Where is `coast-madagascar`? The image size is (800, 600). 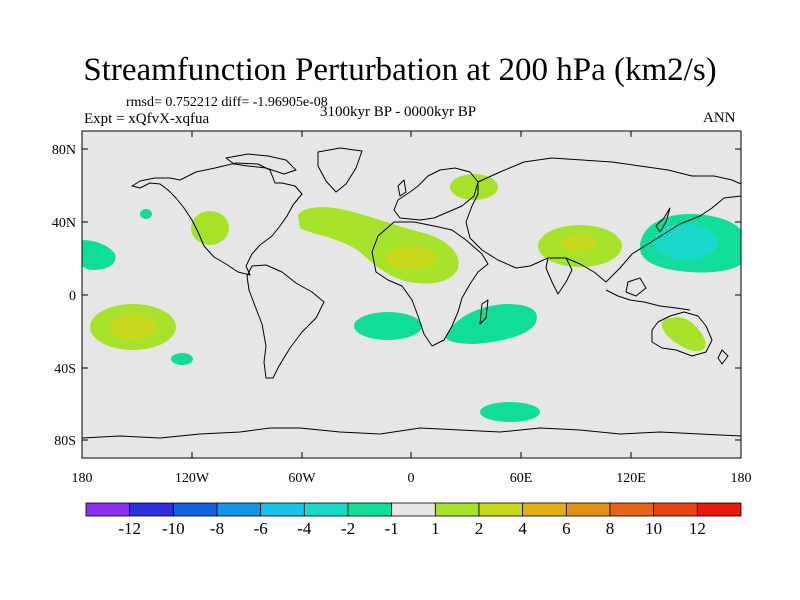
coast-madagascar is located at coordinates (484, 312).